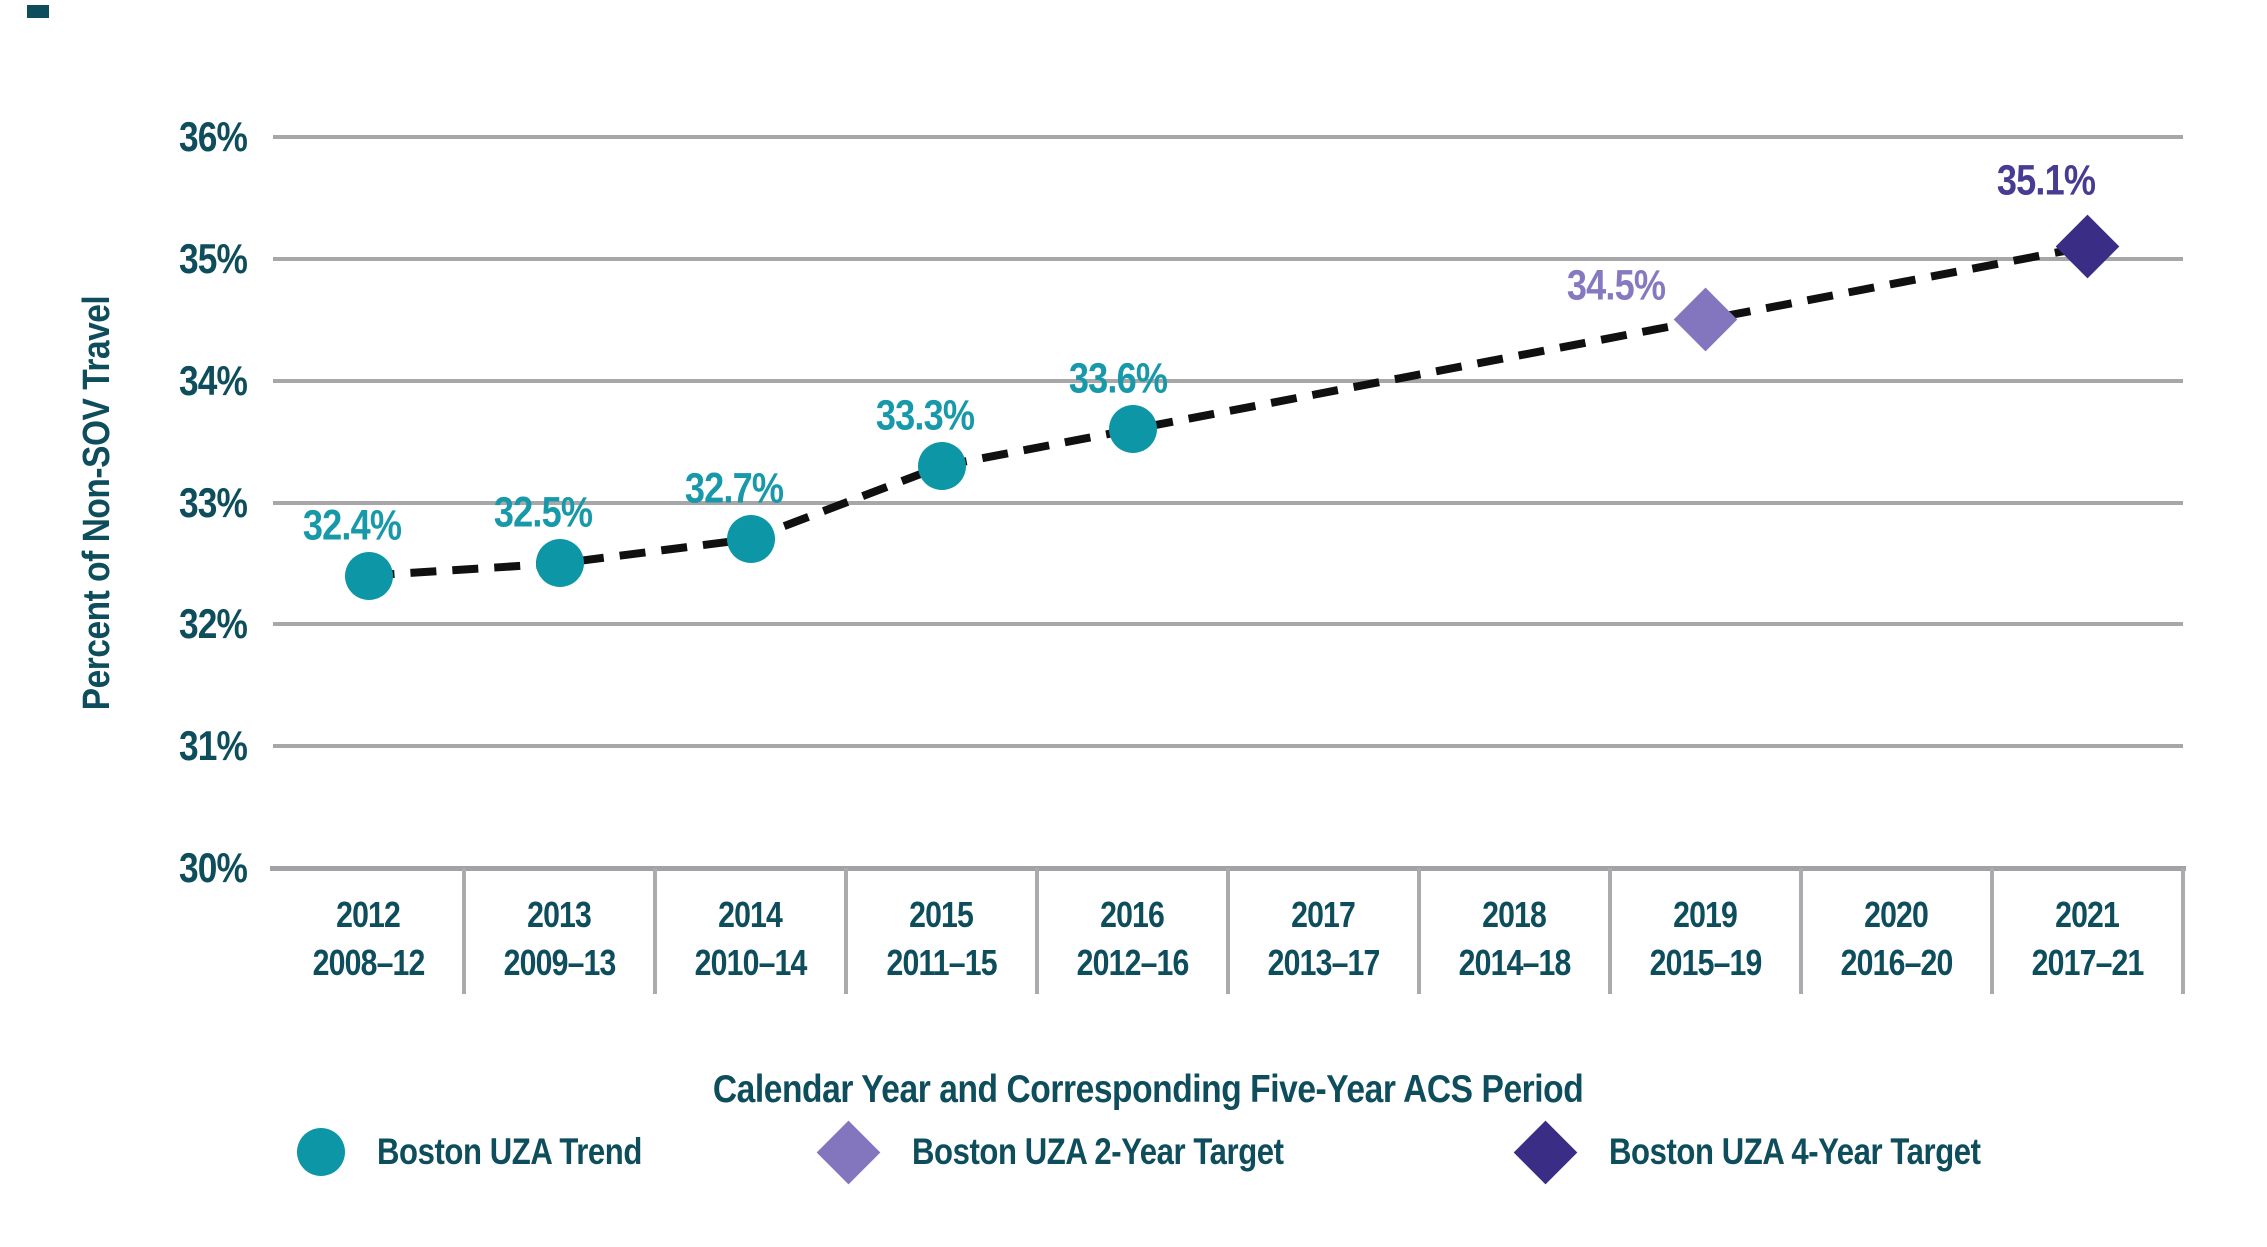 This screenshot has height=1247, width=2267. I want to click on target-2yr-diamond-icon, so click(848, 1152).